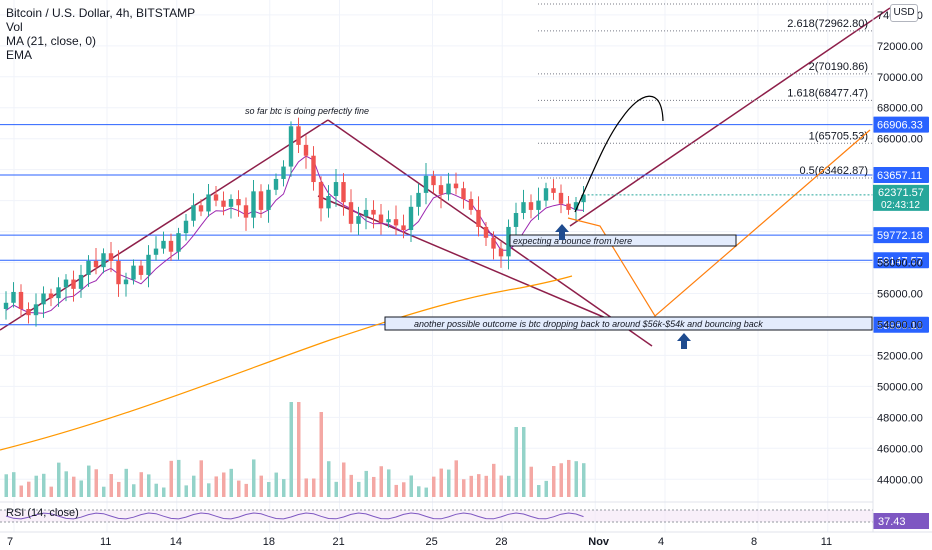 Image resolution: width=932 pixels, height=550 pixels. I want to click on price-tick-label: 70000.00, so click(900, 78).